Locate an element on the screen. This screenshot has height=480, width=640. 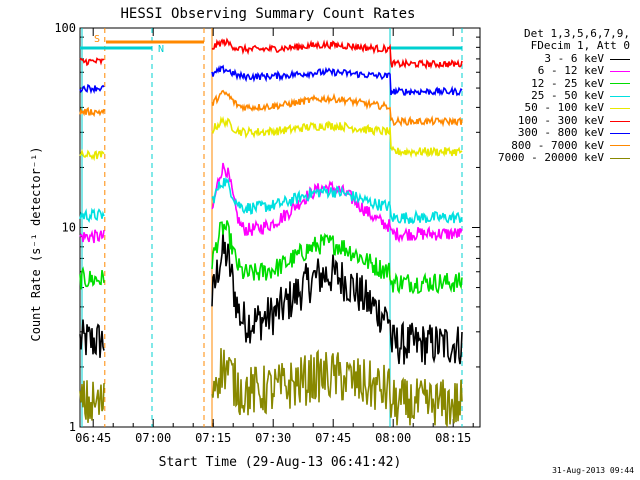
legend-header-line-2: FDecim 1, Att 0 is located at coordinates (580, 46).